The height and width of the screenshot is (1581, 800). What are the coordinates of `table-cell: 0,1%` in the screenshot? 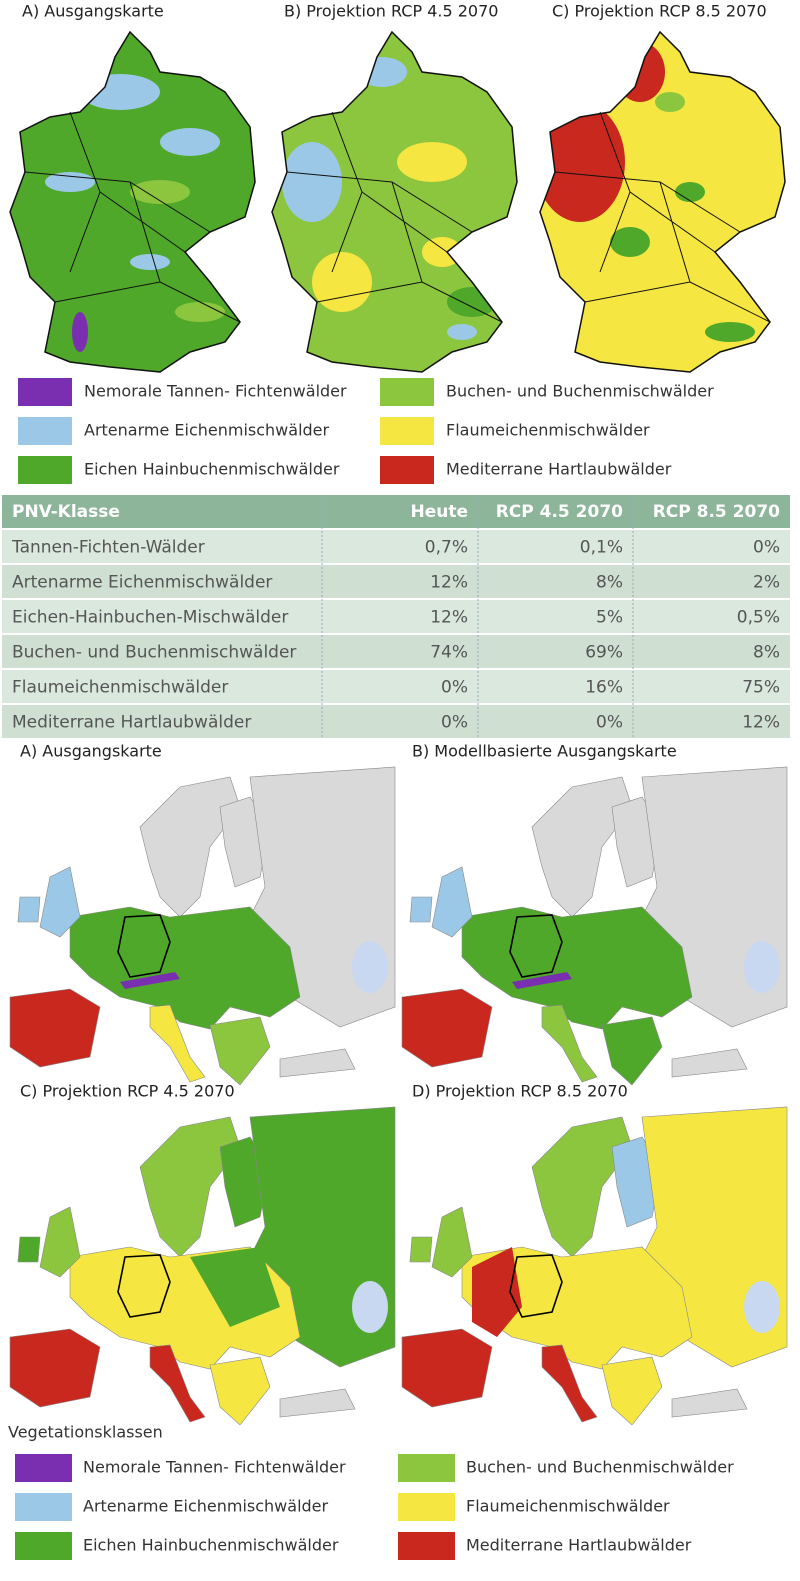 It's located at (601, 548).